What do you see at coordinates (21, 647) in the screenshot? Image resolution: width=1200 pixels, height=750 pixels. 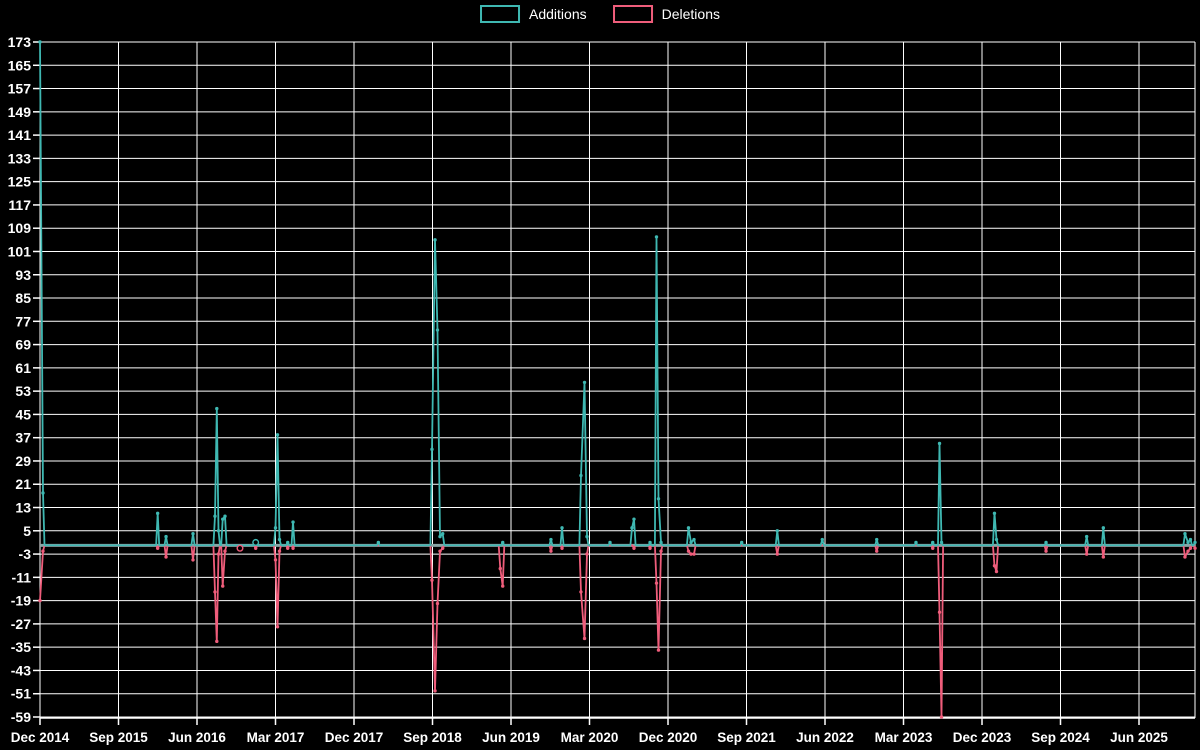 I see `svg-text: -35` at bounding box center [21, 647].